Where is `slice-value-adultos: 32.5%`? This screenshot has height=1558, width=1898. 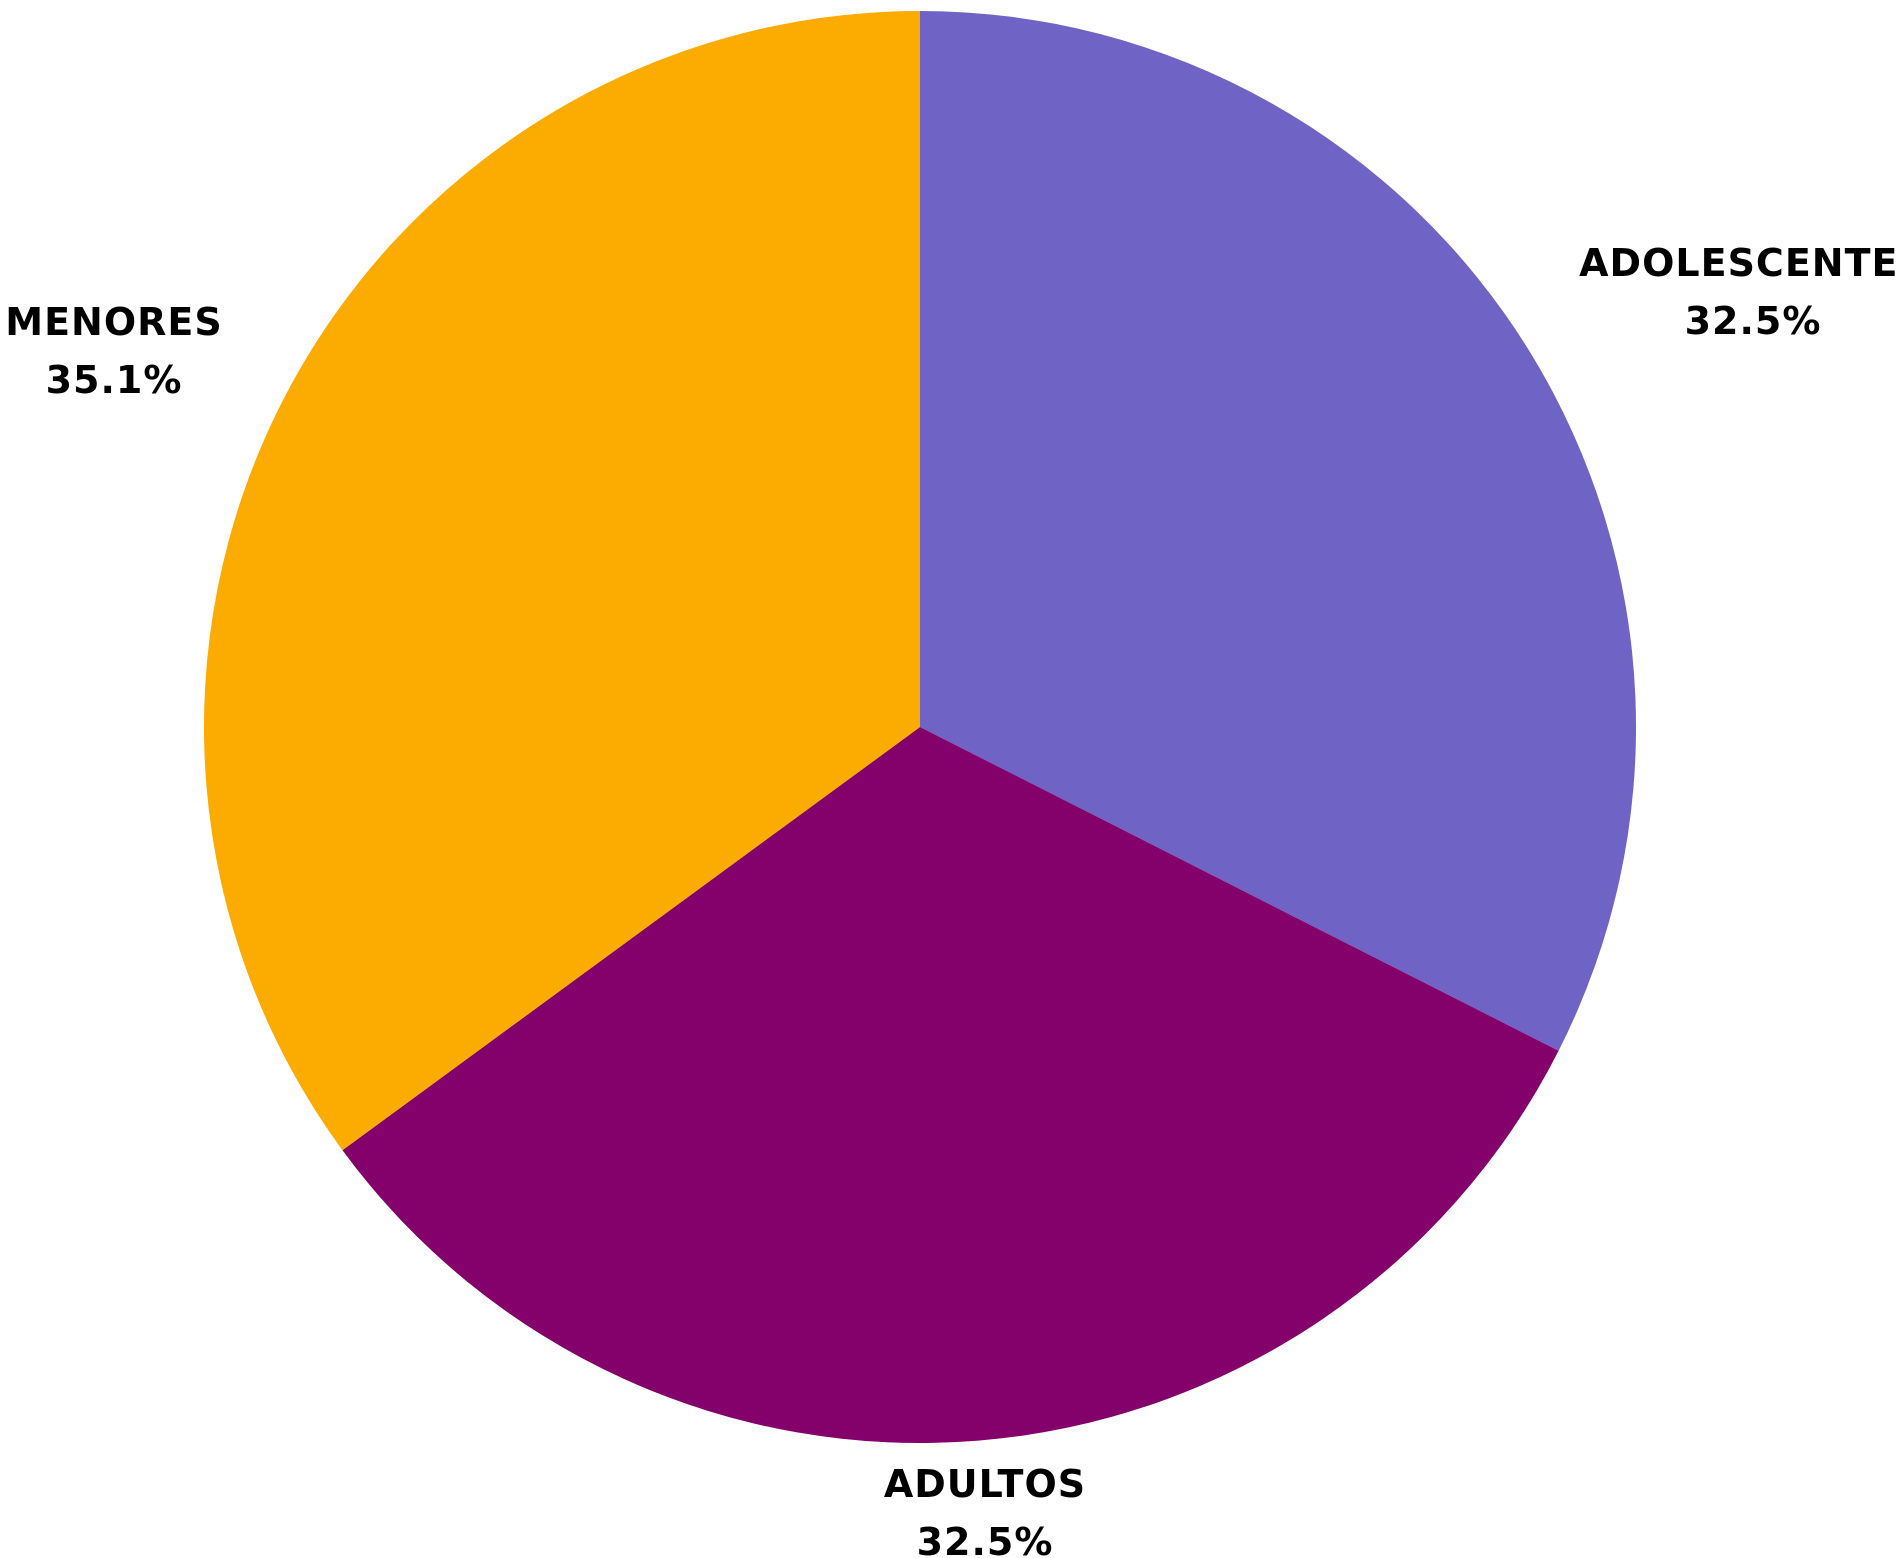
slice-value-adultos: 32.5% is located at coordinates (985, 1539).